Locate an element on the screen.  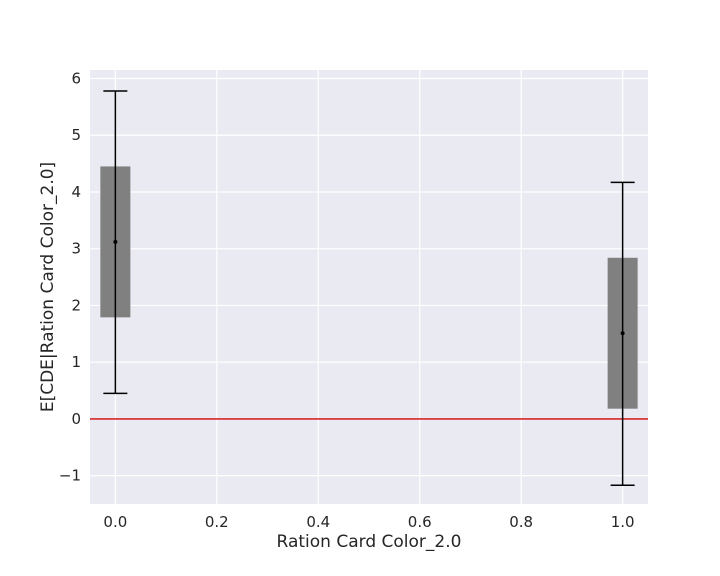
y-tick-label: 0 is located at coordinates (76, 419).